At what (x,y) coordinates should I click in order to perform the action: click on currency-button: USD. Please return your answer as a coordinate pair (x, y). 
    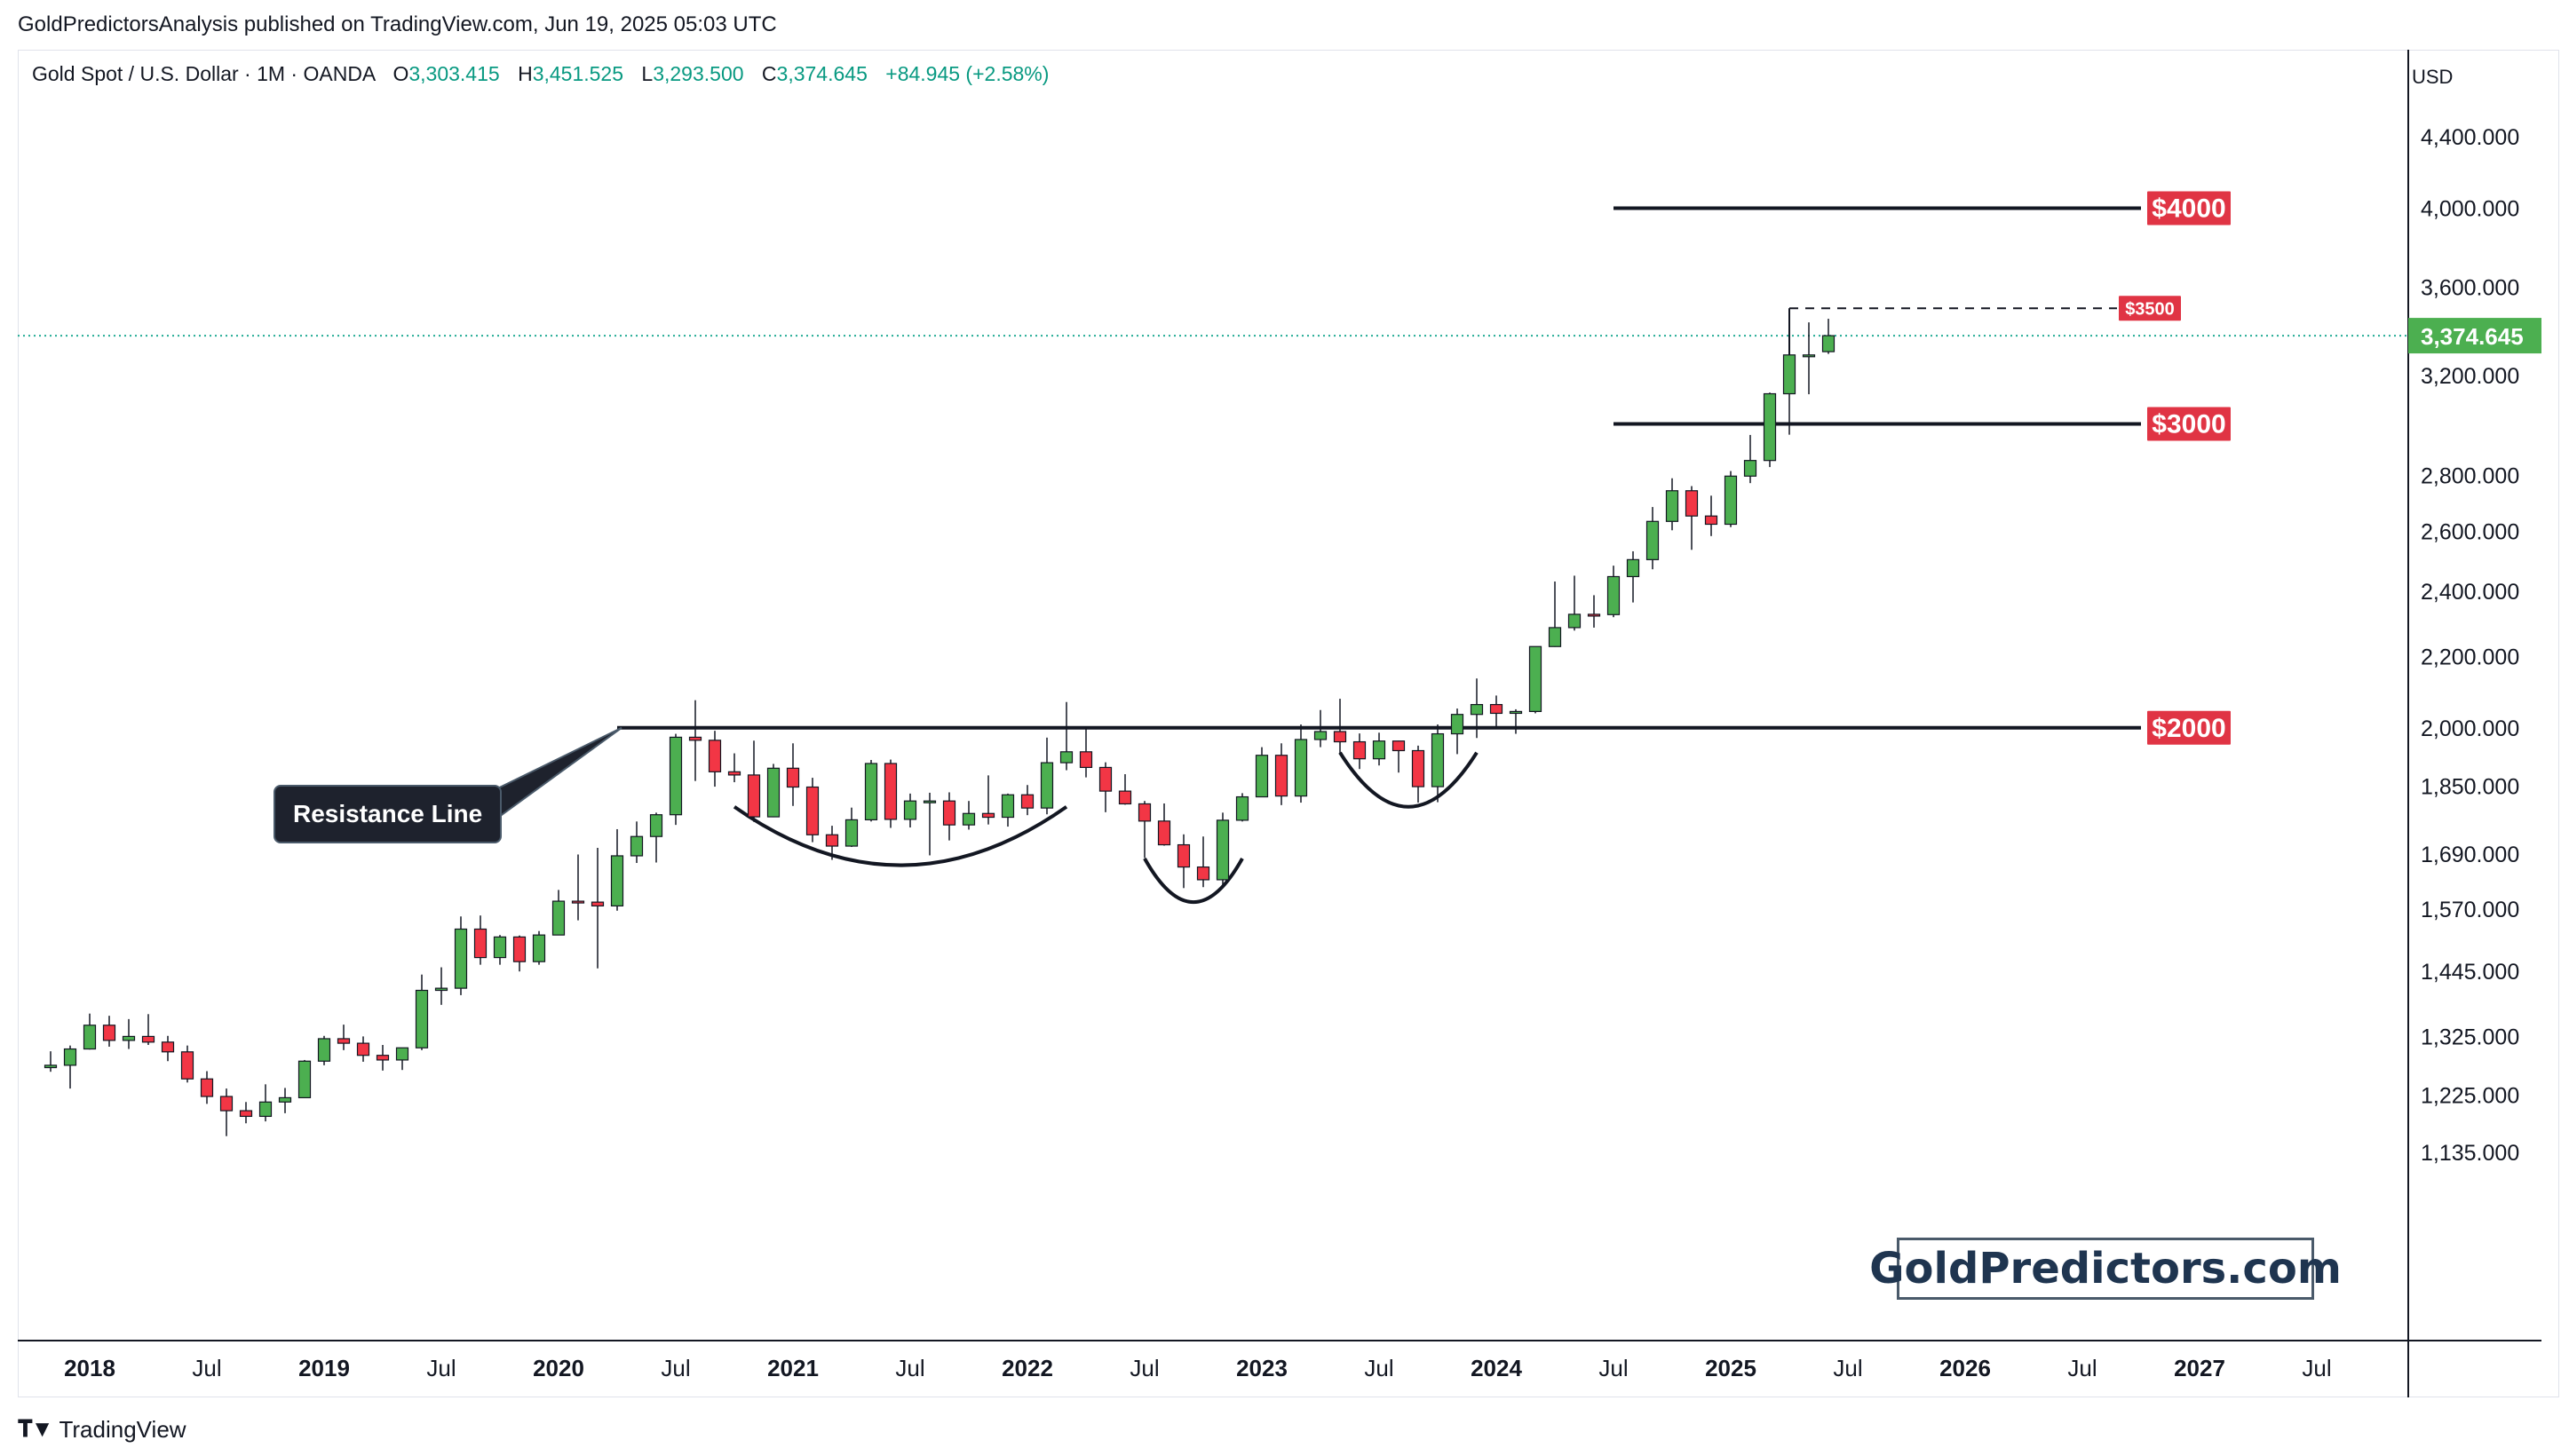
    Looking at the image, I should click on (2433, 77).